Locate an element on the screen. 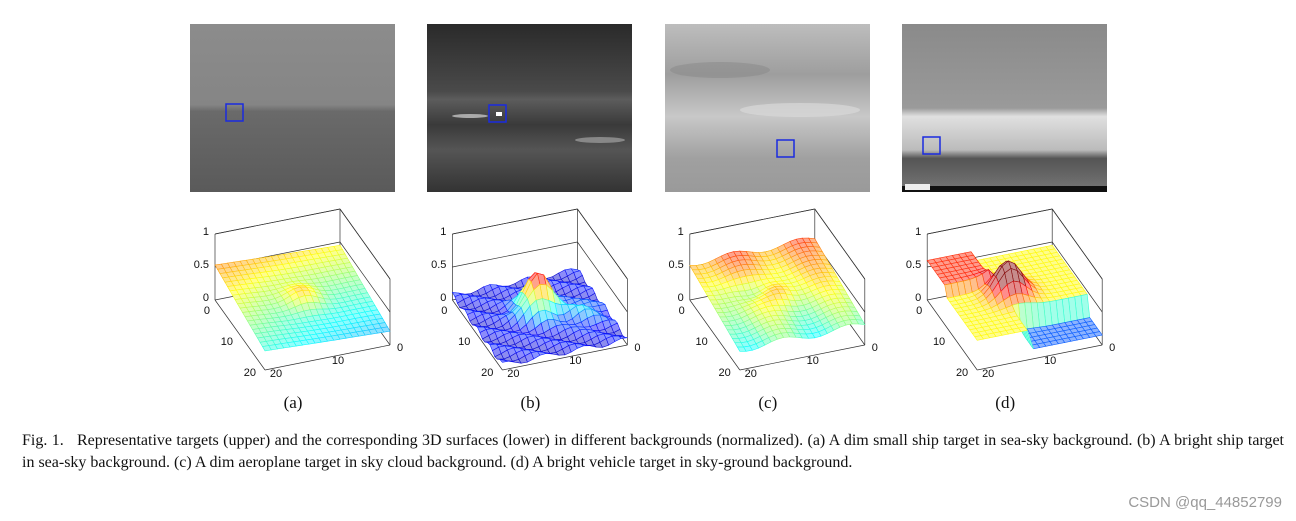 The width and height of the screenshot is (1296, 521). image-d is located at coordinates (1004, 108).